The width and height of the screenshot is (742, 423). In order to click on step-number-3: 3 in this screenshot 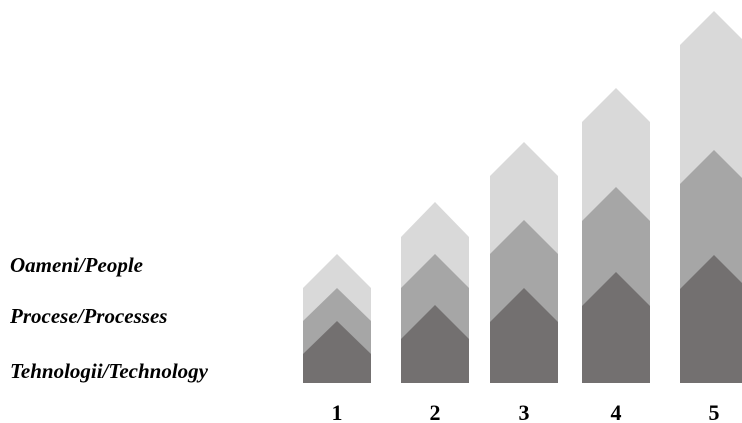, I will do `click(524, 411)`.